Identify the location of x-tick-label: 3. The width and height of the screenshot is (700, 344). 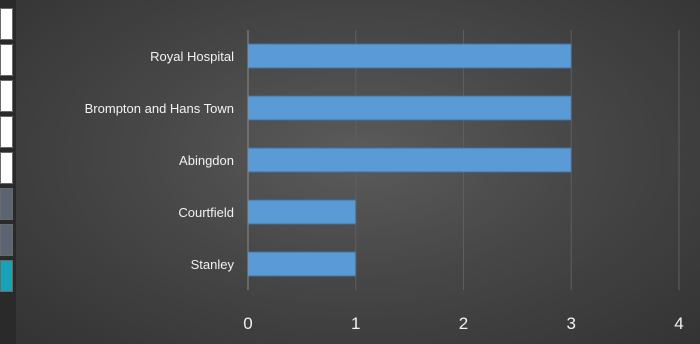
(571, 323).